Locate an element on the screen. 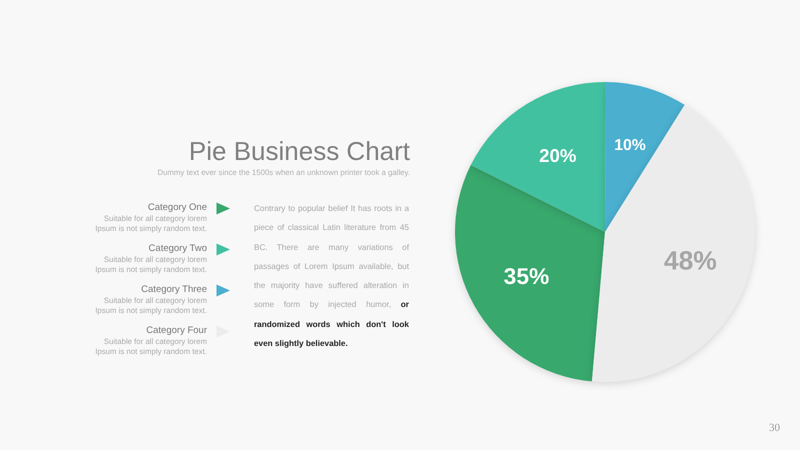 Image resolution: width=800 pixels, height=450 pixels. legend-label: Category Three is located at coordinates (174, 289).